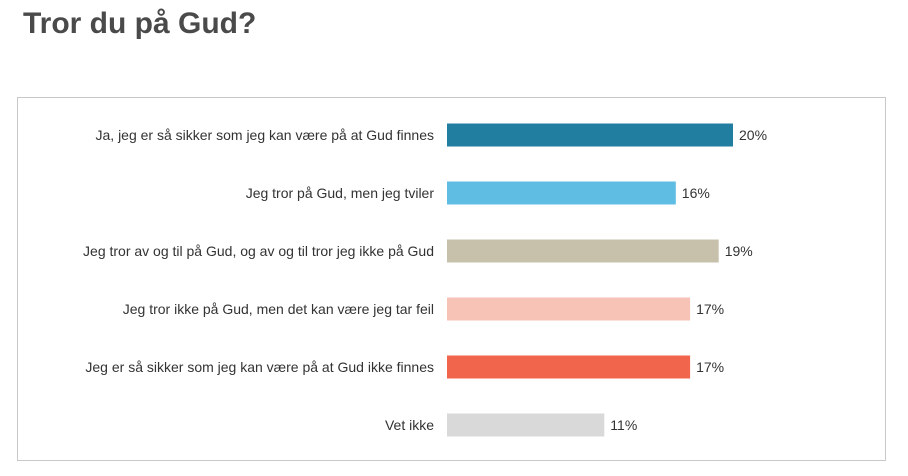 This screenshot has height=476, width=908. I want to click on value-label: 19%, so click(739, 251).